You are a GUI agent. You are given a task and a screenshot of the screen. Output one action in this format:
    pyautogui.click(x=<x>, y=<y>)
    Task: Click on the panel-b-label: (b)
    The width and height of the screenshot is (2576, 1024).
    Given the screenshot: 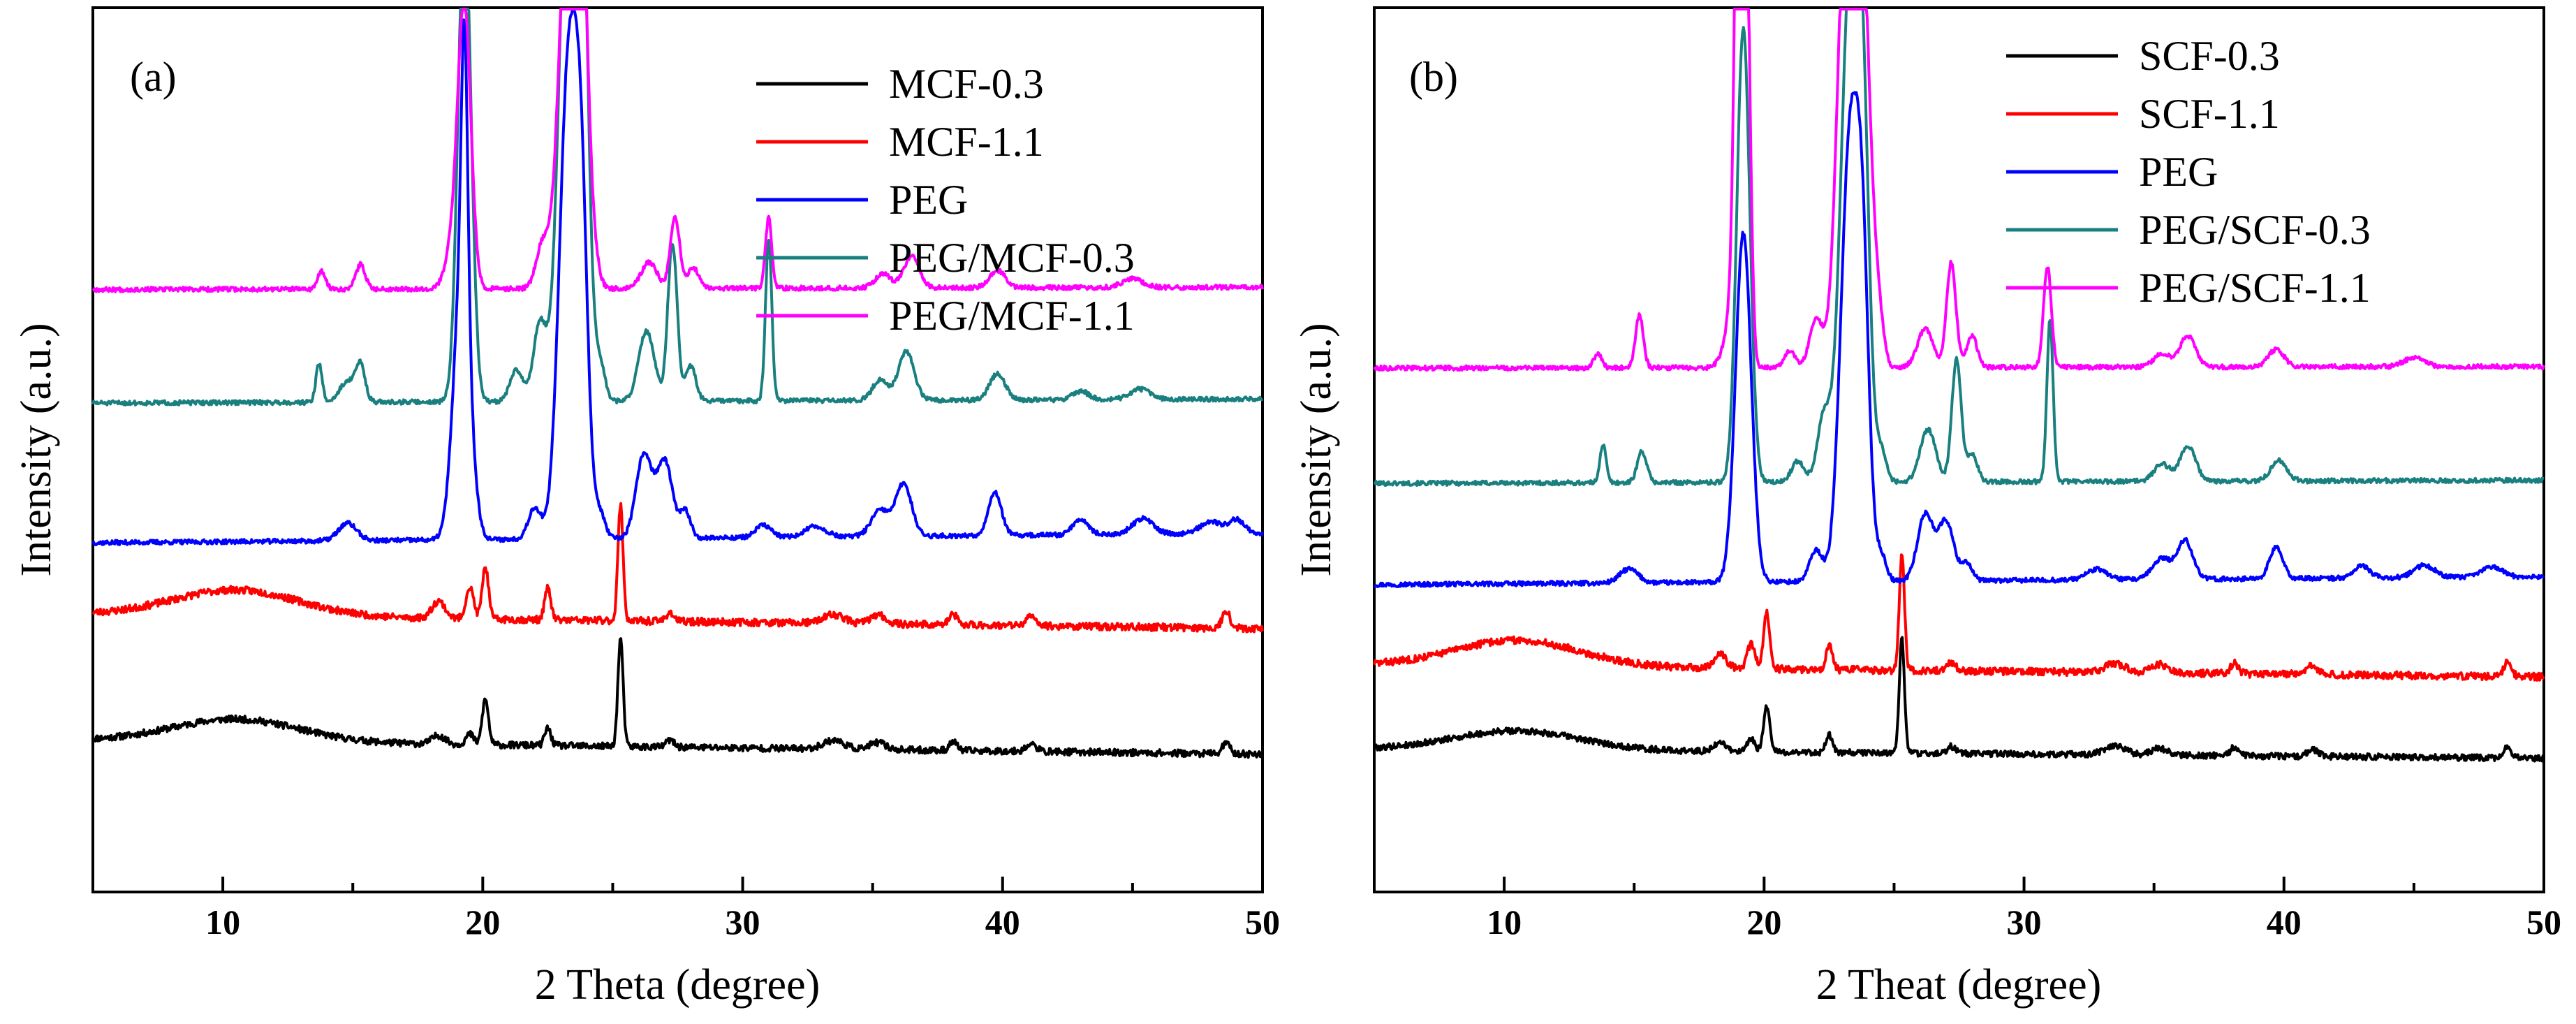 What is the action you would take?
    pyautogui.click(x=1433, y=77)
    